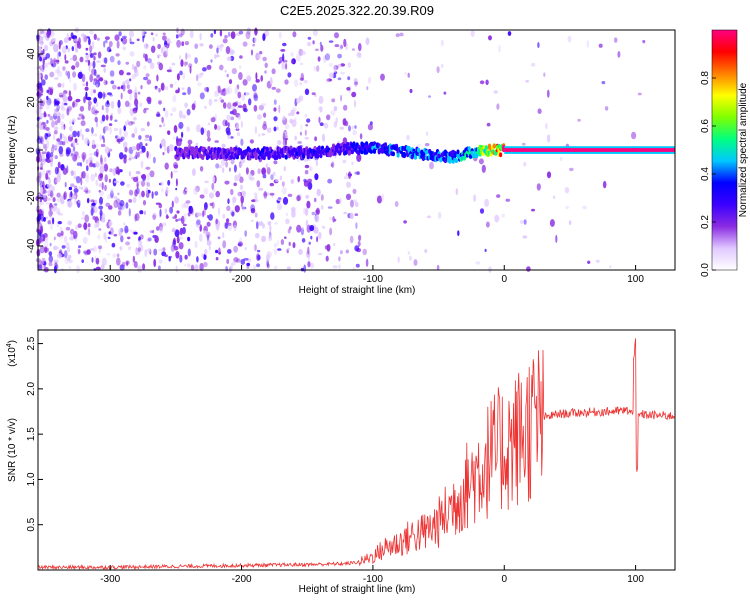 The width and height of the screenshot is (750, 600). I want to click on y-tick-label: 0, so click(31, 150).